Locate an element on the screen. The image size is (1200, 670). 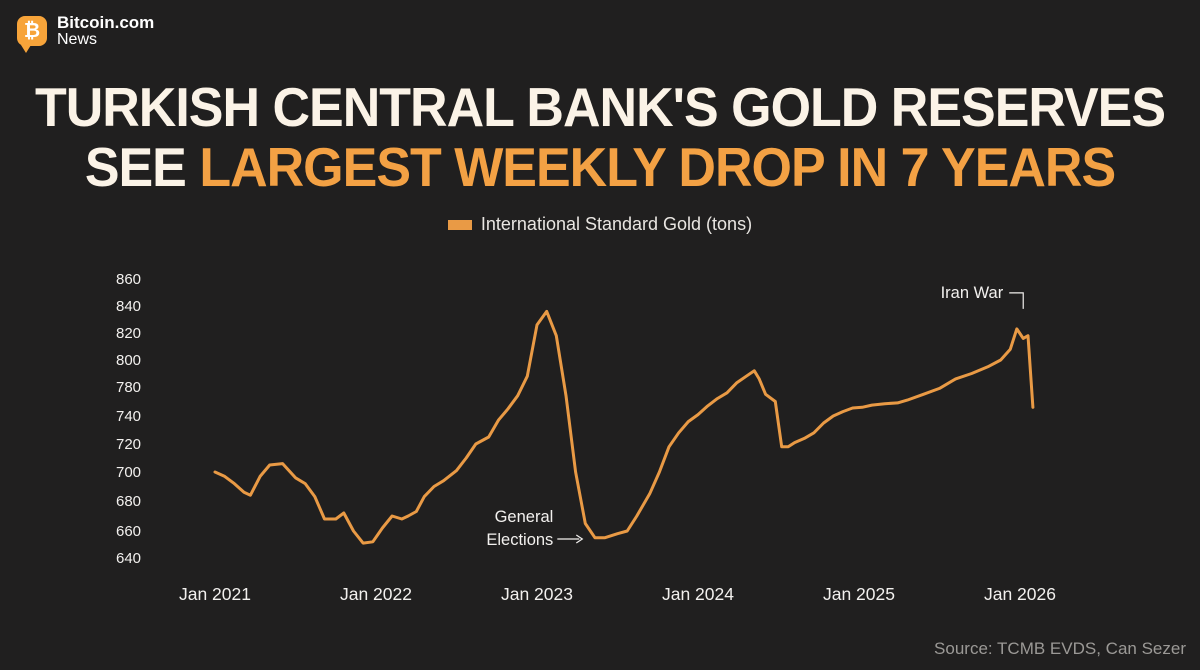
headline: TURKISH CENTRAL BANK'S GOLD RESERVES is located at coordinates (600, 108).